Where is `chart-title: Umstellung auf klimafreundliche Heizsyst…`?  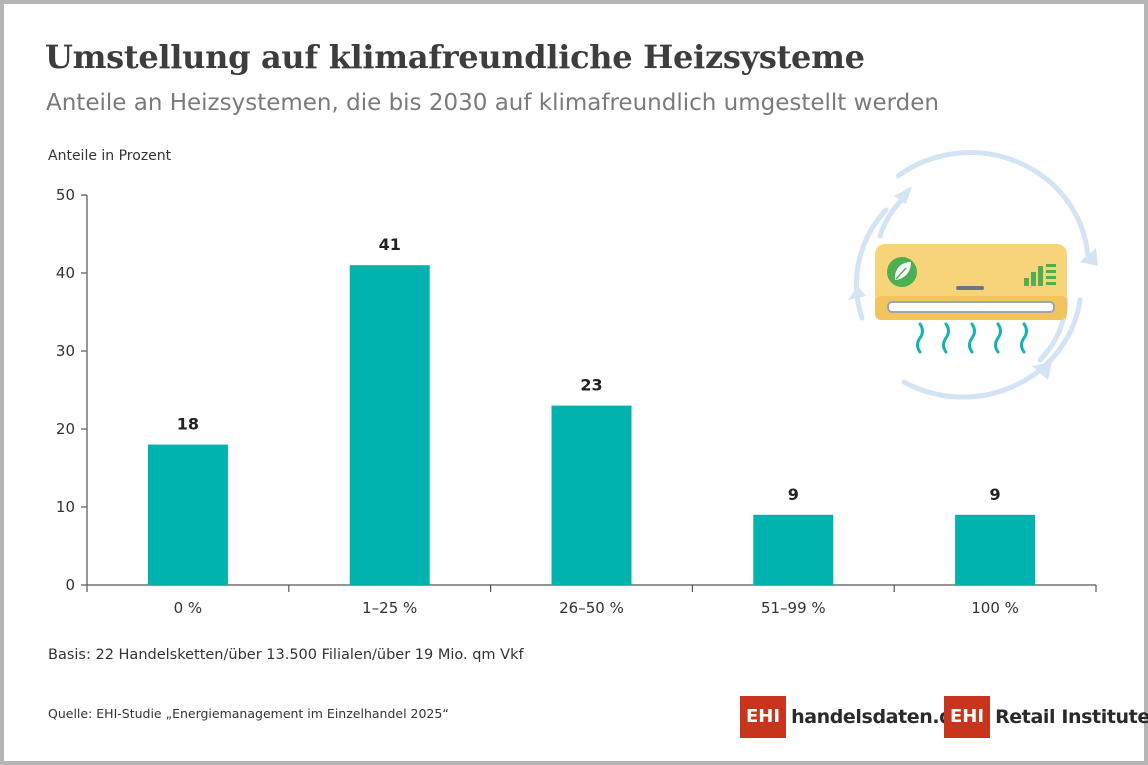
chart-title: Umstellung auf klimafreundliche Heizsyst… is located at coordinates (455, 57).